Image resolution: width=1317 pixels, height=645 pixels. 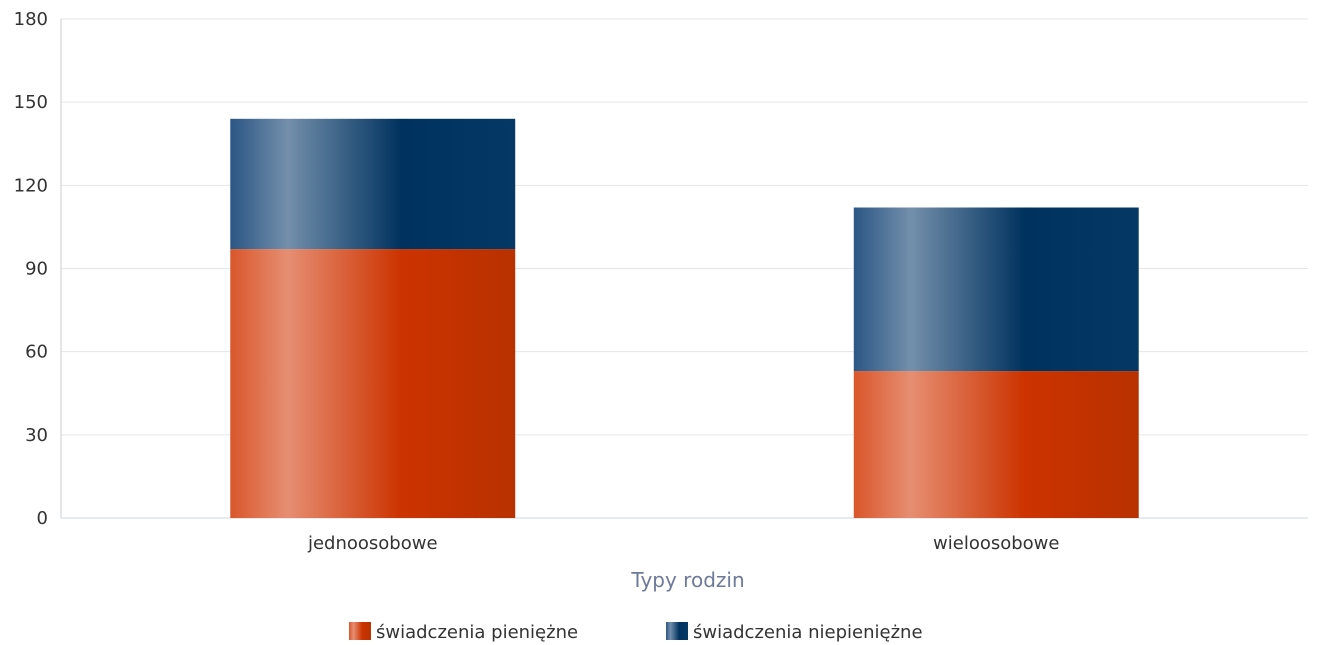 What do you see at coordinates (31, 102) in the screenshot?
I see `y-tick-label: 150` at bounding box center [31, 102].